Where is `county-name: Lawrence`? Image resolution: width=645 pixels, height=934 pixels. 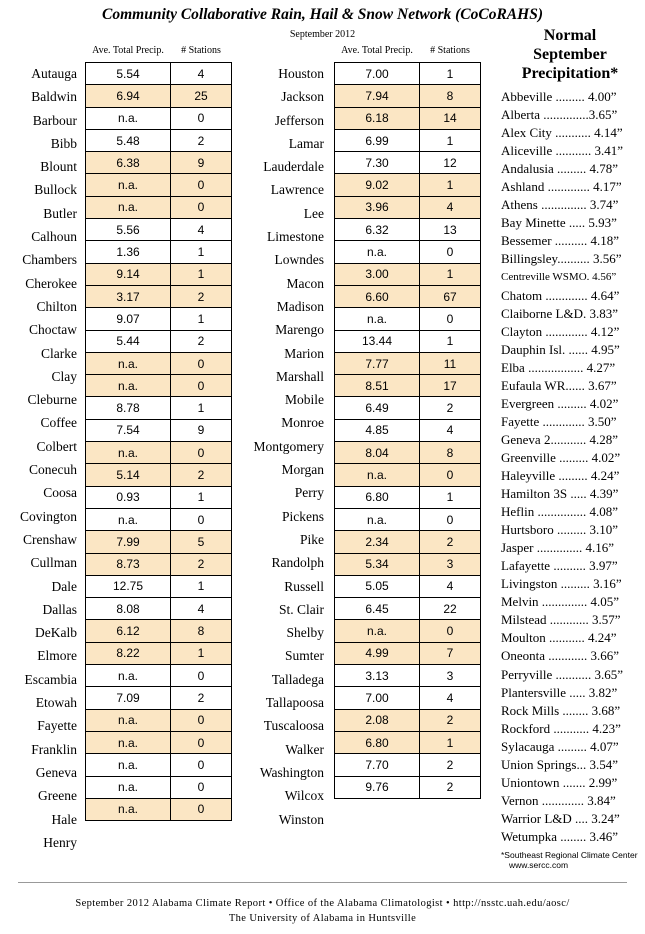 county-name: Lawrence is located at coordinates (297, 190).